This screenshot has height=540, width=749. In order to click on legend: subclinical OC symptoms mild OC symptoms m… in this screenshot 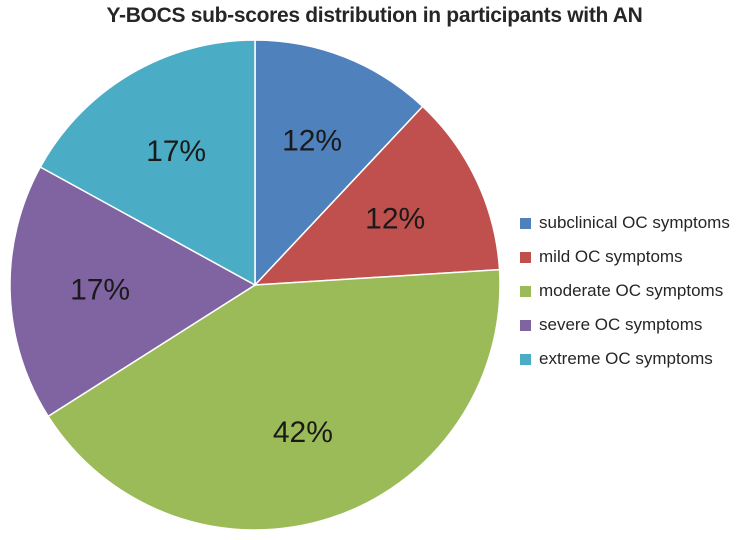, I will do `click(625, 291)`.